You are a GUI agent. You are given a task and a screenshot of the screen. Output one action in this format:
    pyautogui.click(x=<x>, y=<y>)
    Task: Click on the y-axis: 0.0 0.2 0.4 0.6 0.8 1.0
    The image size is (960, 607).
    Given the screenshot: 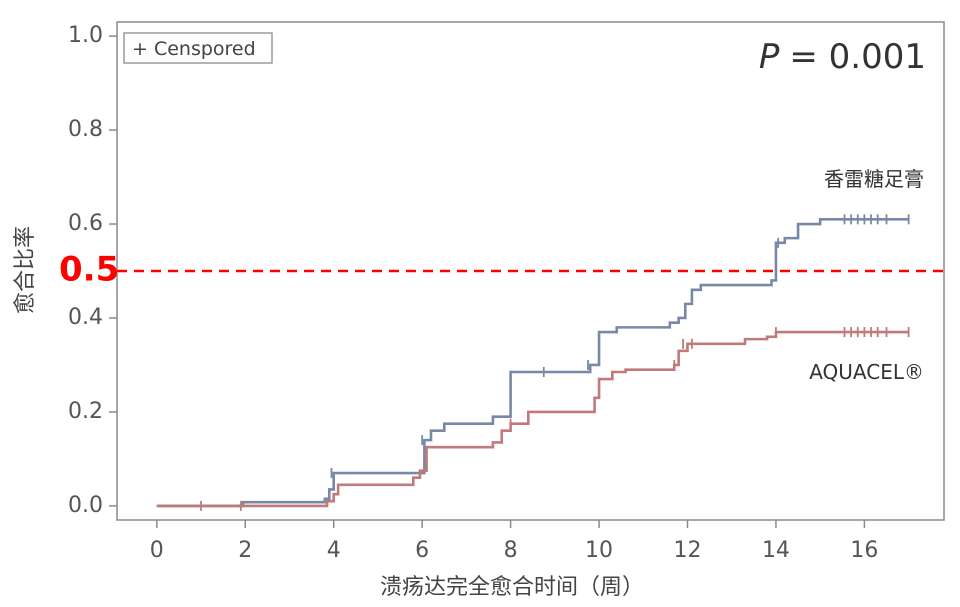 What is the action you would take?
    pyautogui.click(x=92, y=270)
    